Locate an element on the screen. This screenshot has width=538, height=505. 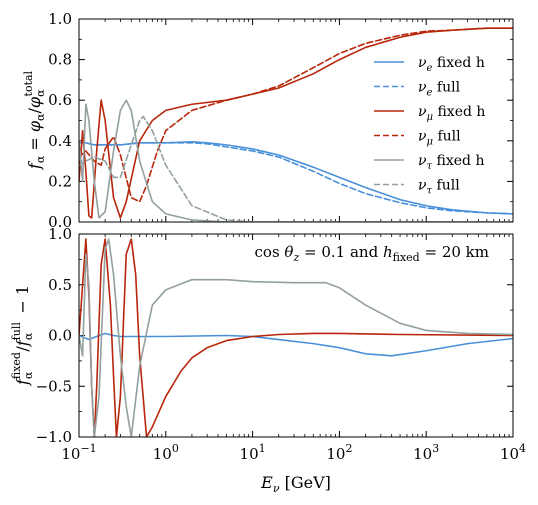
x-tick-label: 10¹ is located at coordinates (253, 452).